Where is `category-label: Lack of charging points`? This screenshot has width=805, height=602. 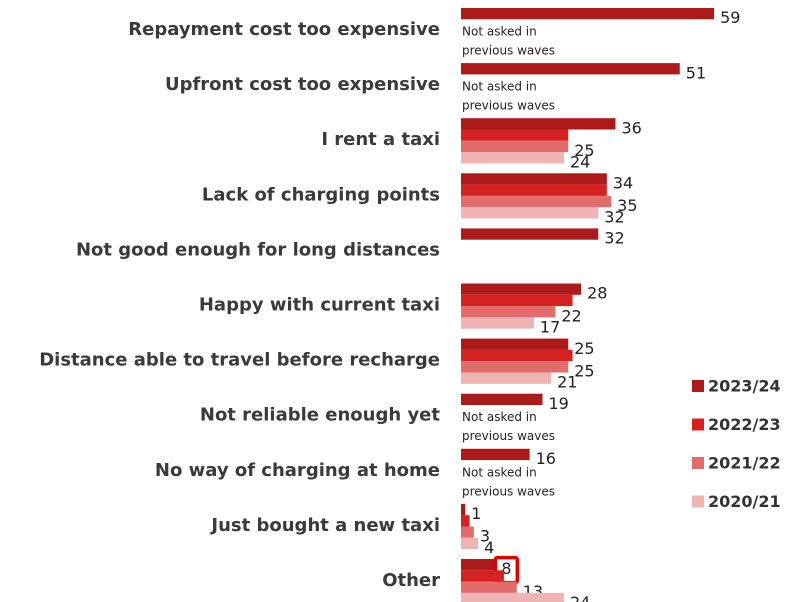 category-label: Lack of charging points is located at coordinates (321, 194).